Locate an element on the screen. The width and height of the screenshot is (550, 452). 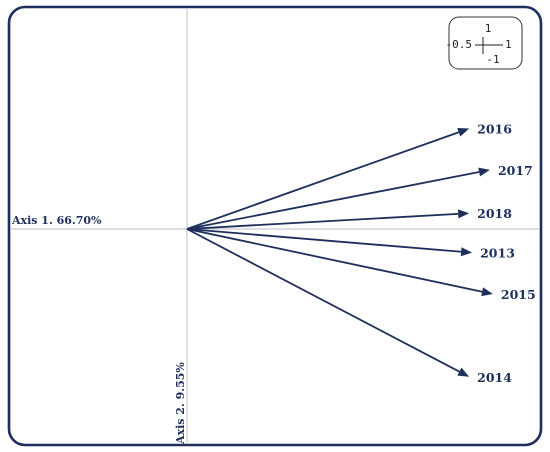
vector-2015: 2015 is located at coordinates (361, 265).